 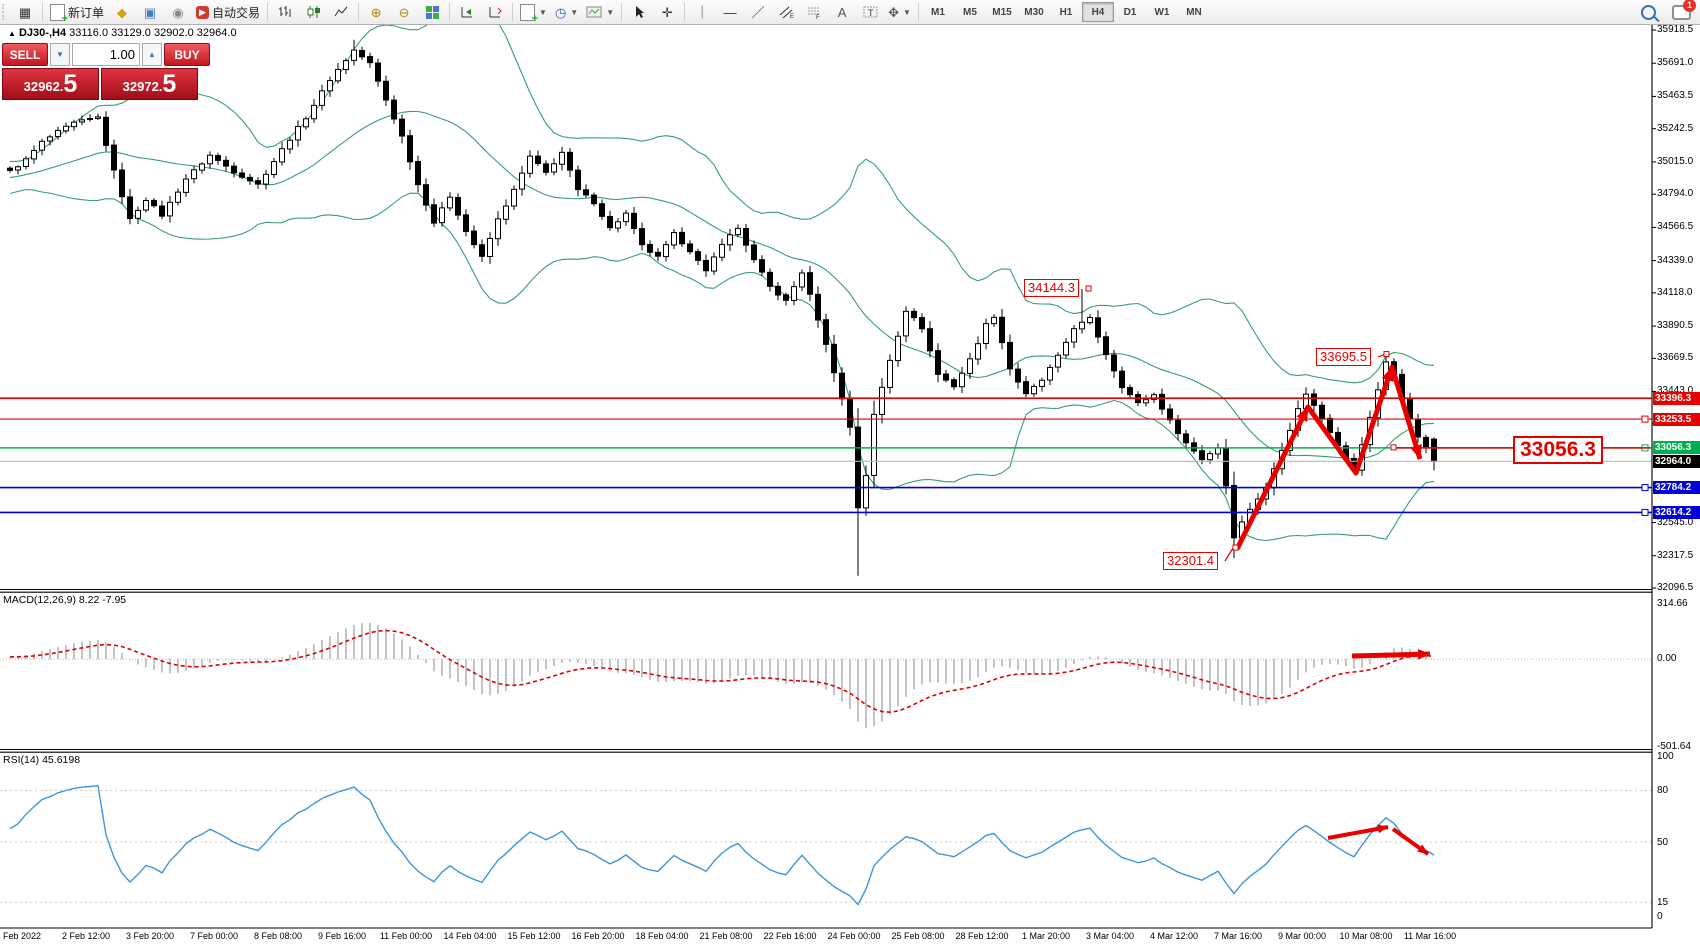 I want to click on timeframe-d1: D1, so click(x=1130, y=12).